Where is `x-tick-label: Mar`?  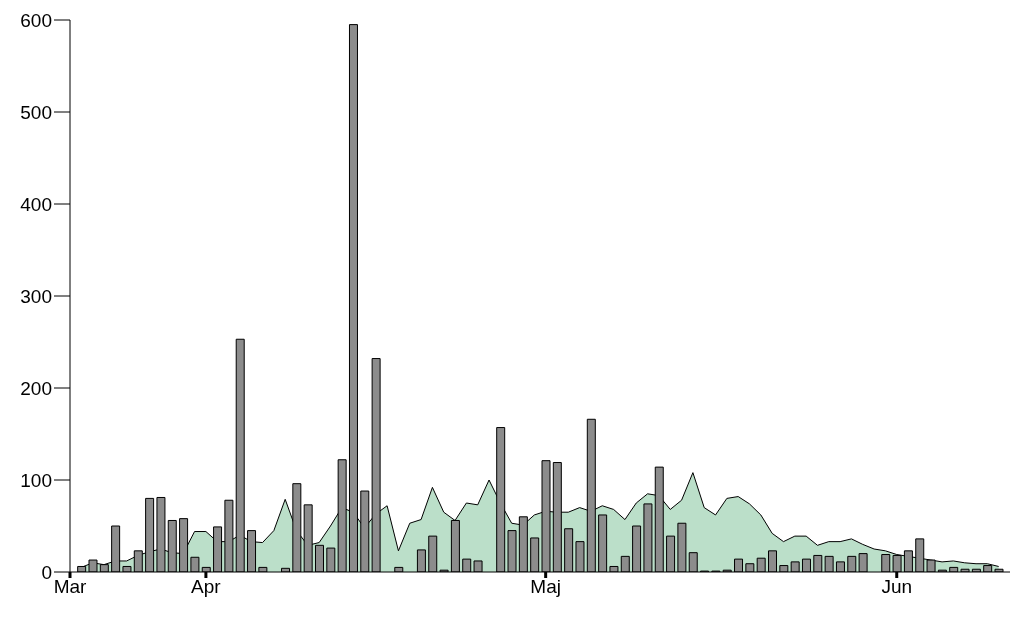
x-tick-label: Mar is located at coordinates (70, 587).